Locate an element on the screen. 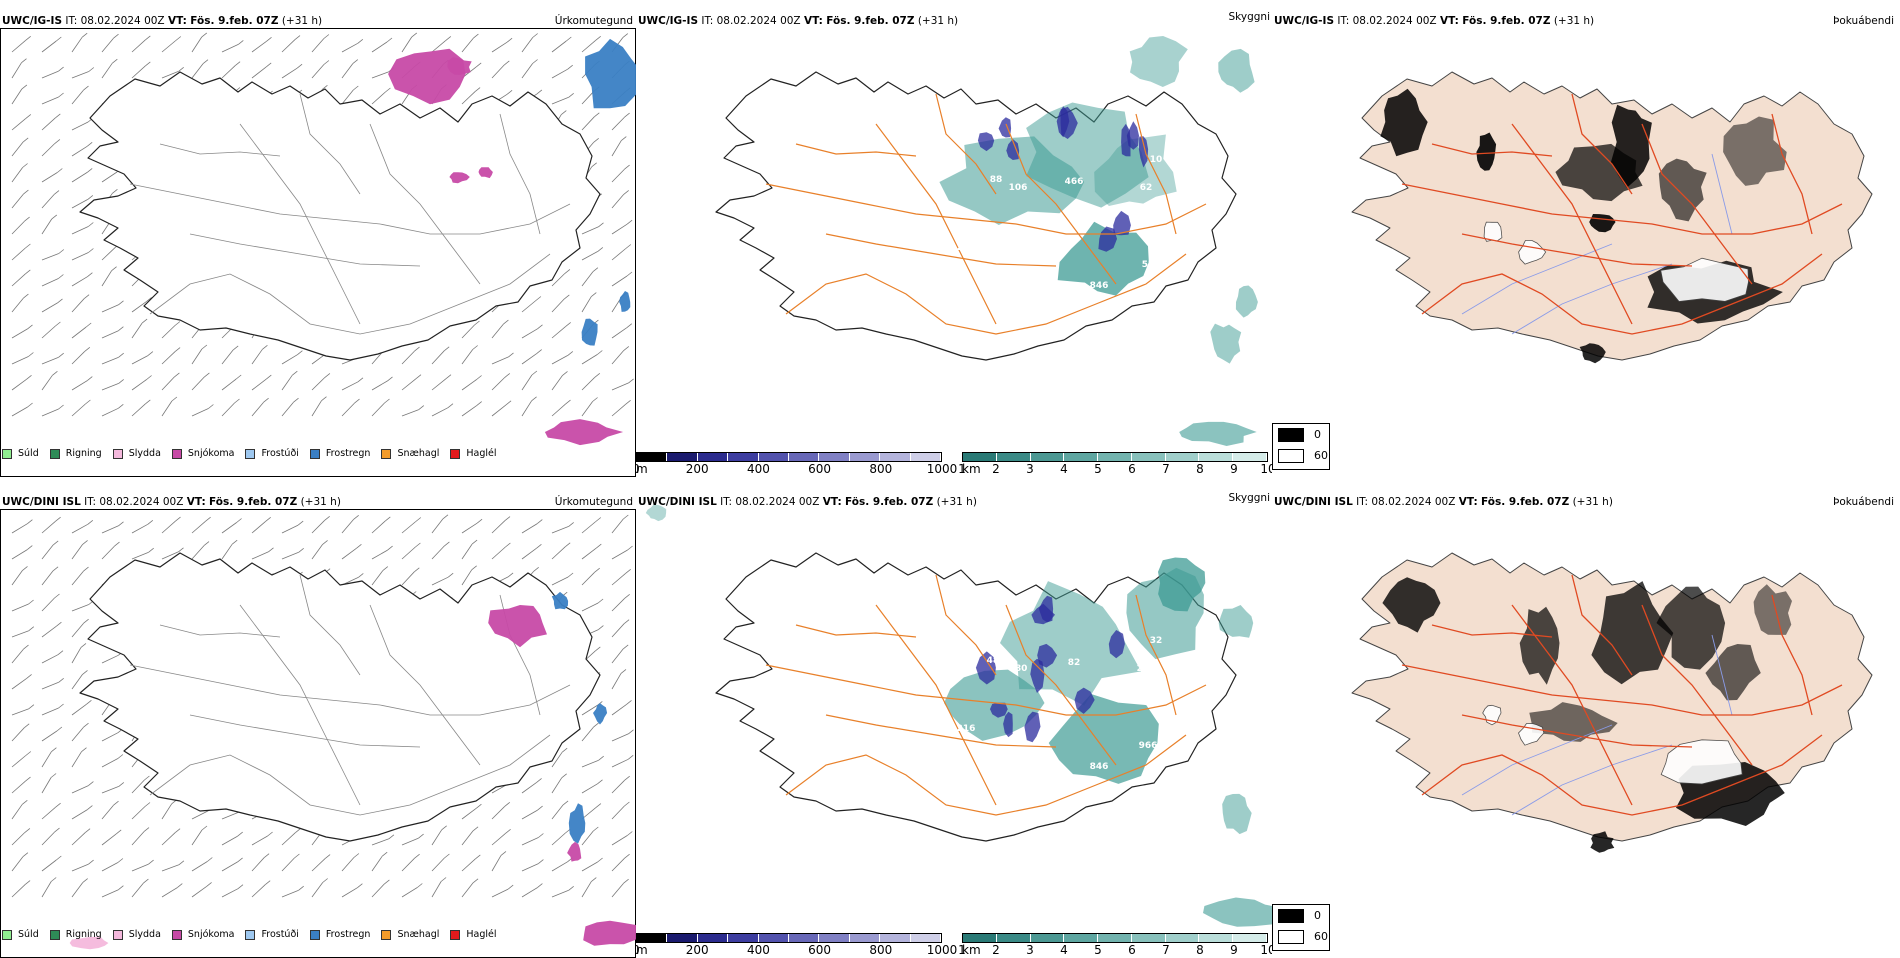 This screenshot has width=1900, height=958. river-line is located at coordinates (1537, 279).